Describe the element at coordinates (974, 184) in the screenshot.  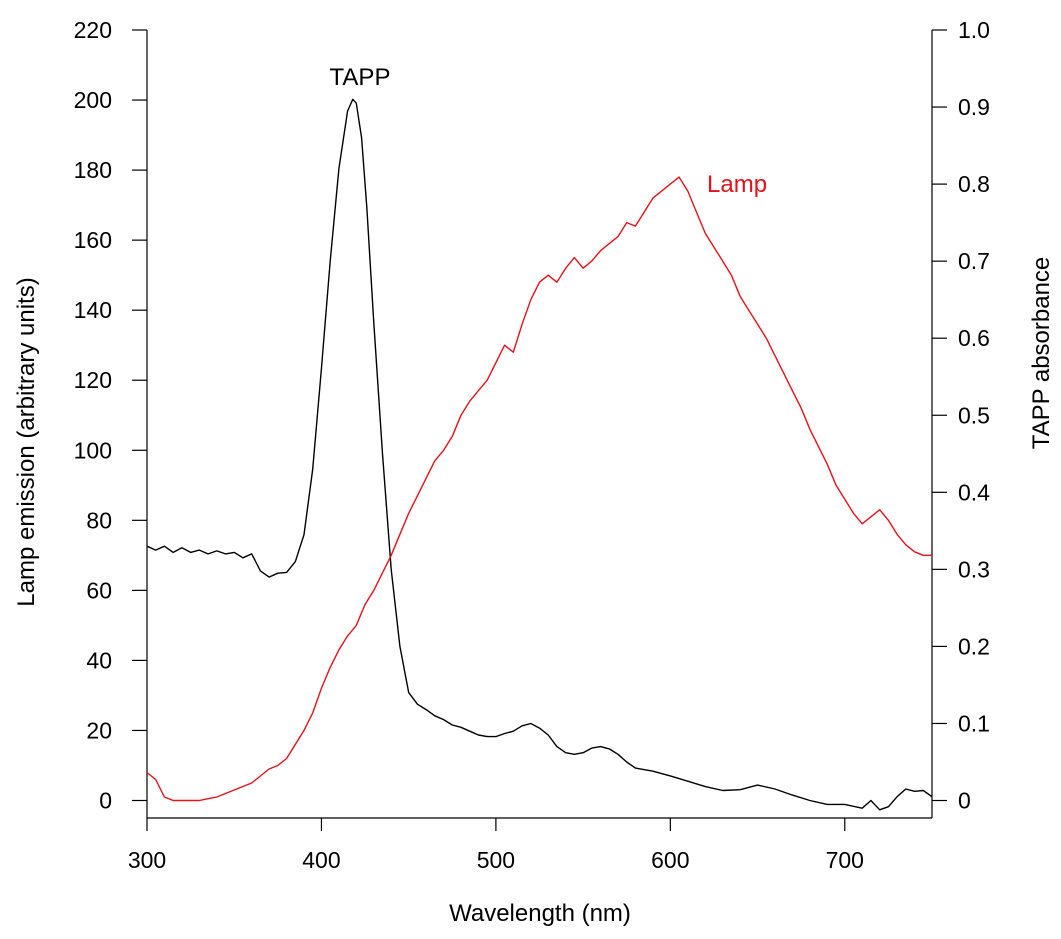
I see `y-right-tick-label: 0.8` at that location.